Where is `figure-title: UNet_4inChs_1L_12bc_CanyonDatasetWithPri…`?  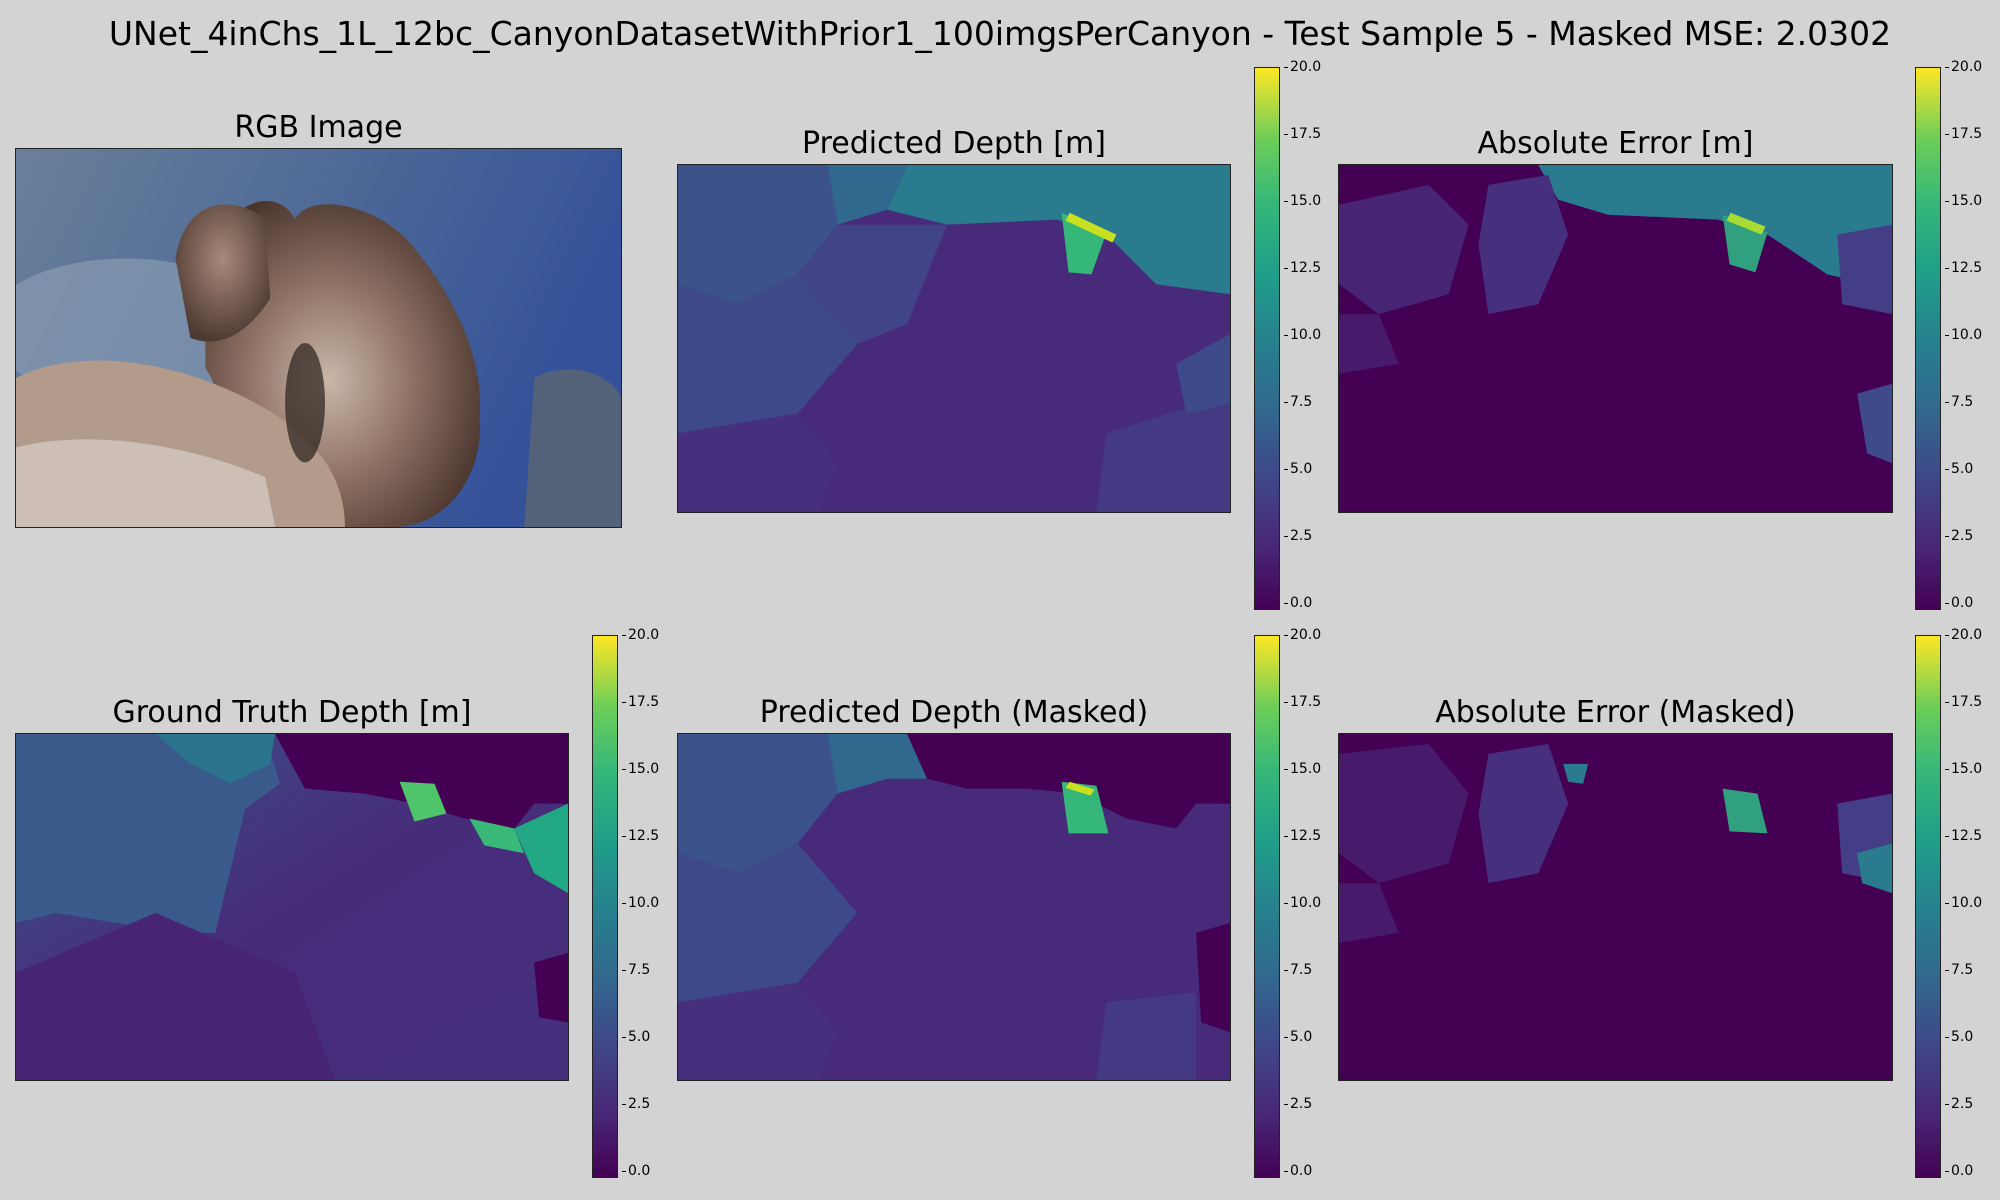 figure-title: UNet_4inChs_1L_12bc_CanyonDatasetWithPri… is located at coordinates (1000, 33).